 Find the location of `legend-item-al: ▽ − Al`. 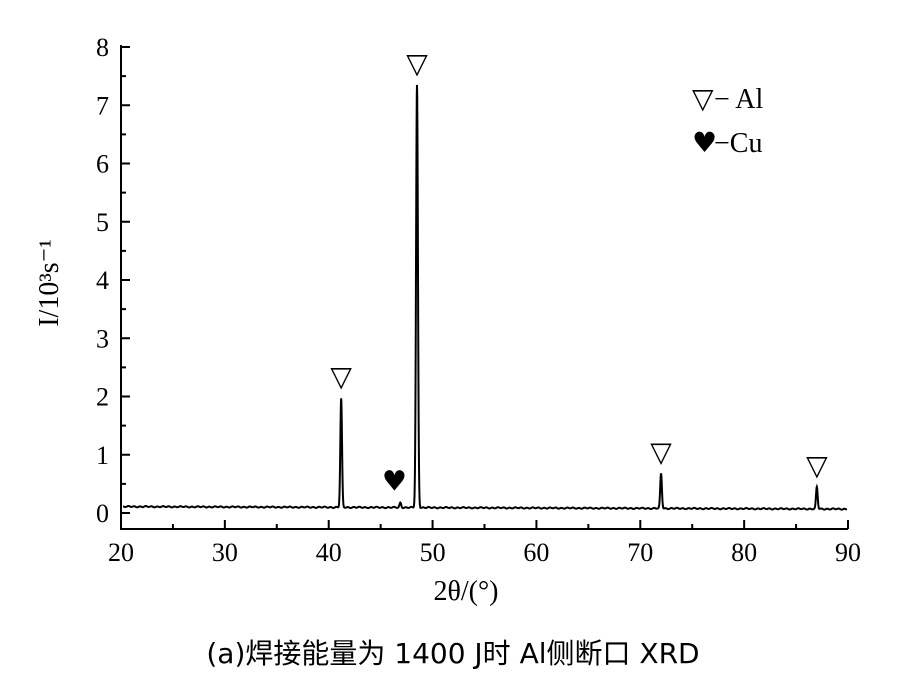

legend-item-al: ▽ − Al is located at coordinates (727, 98).